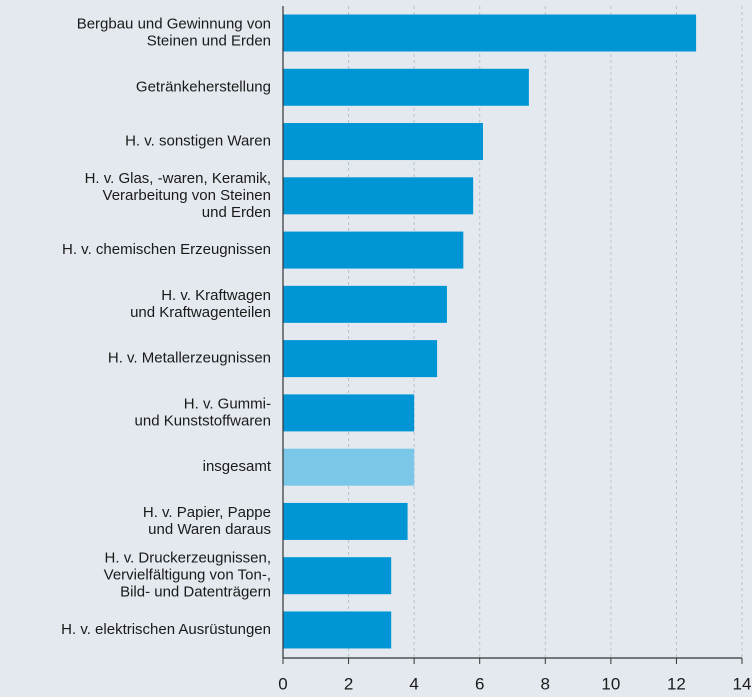  Describe the element at coordinates (282, 683) in the screenshot. I see `x-tick-label: 0` at that location.